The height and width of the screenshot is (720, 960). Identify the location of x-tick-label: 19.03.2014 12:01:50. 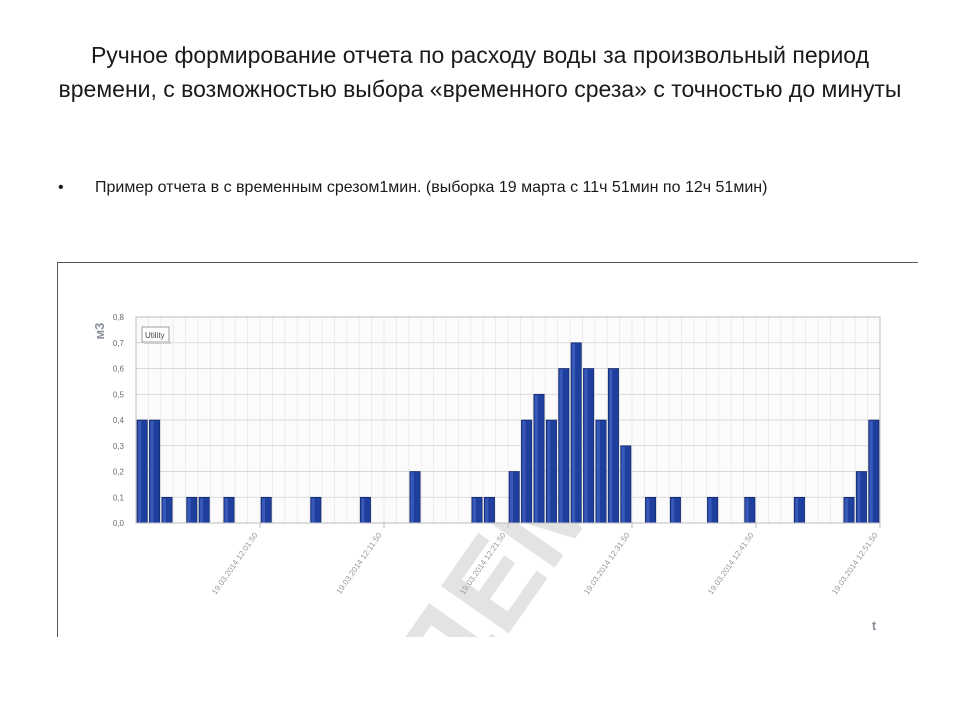
(235, 564).